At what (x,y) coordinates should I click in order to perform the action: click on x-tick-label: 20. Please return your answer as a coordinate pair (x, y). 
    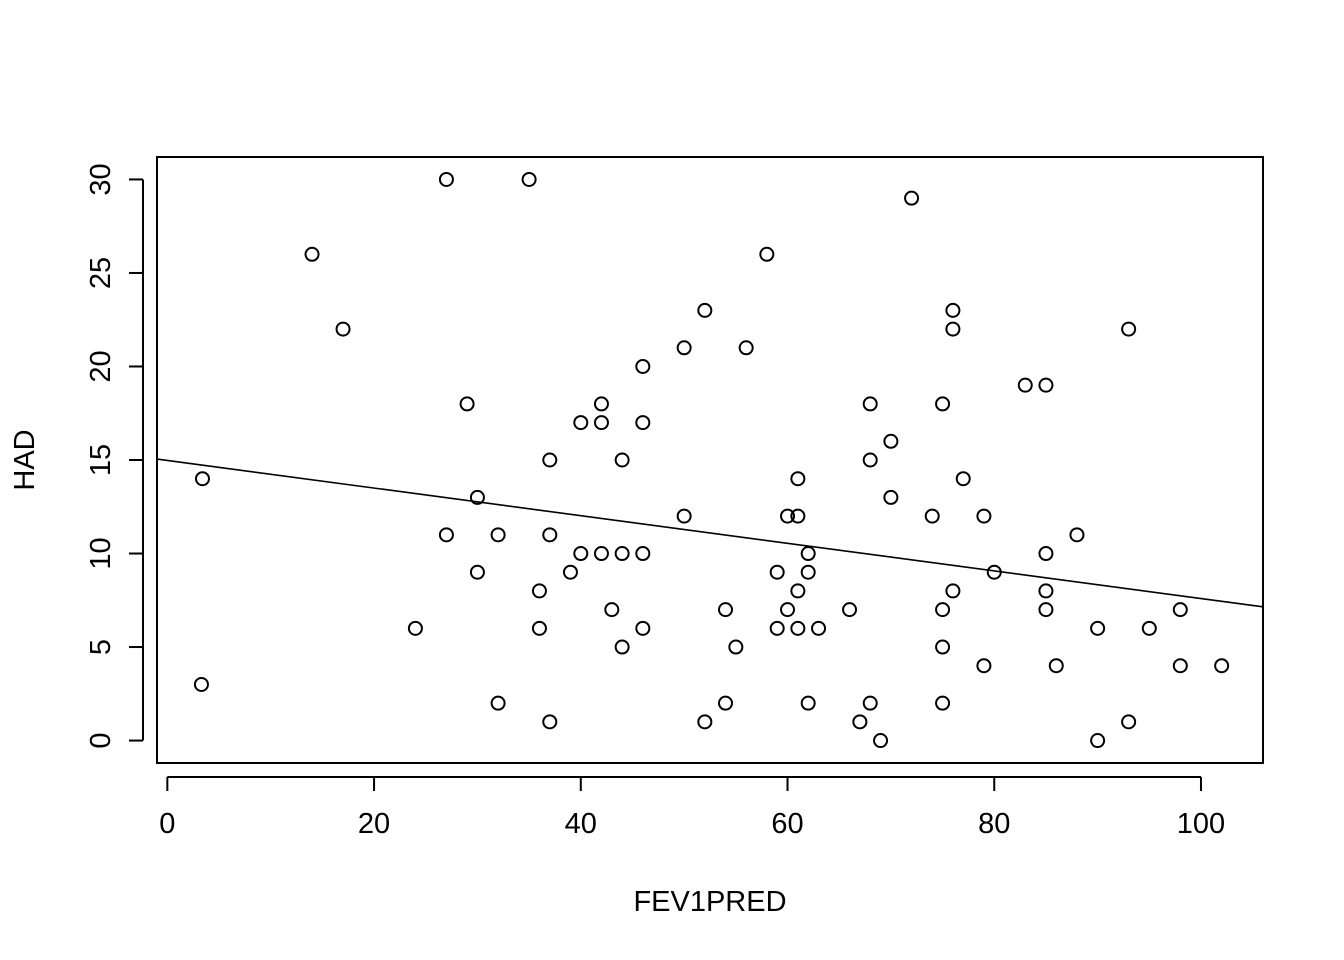
    Looking at the image, I should click on (374, 824).